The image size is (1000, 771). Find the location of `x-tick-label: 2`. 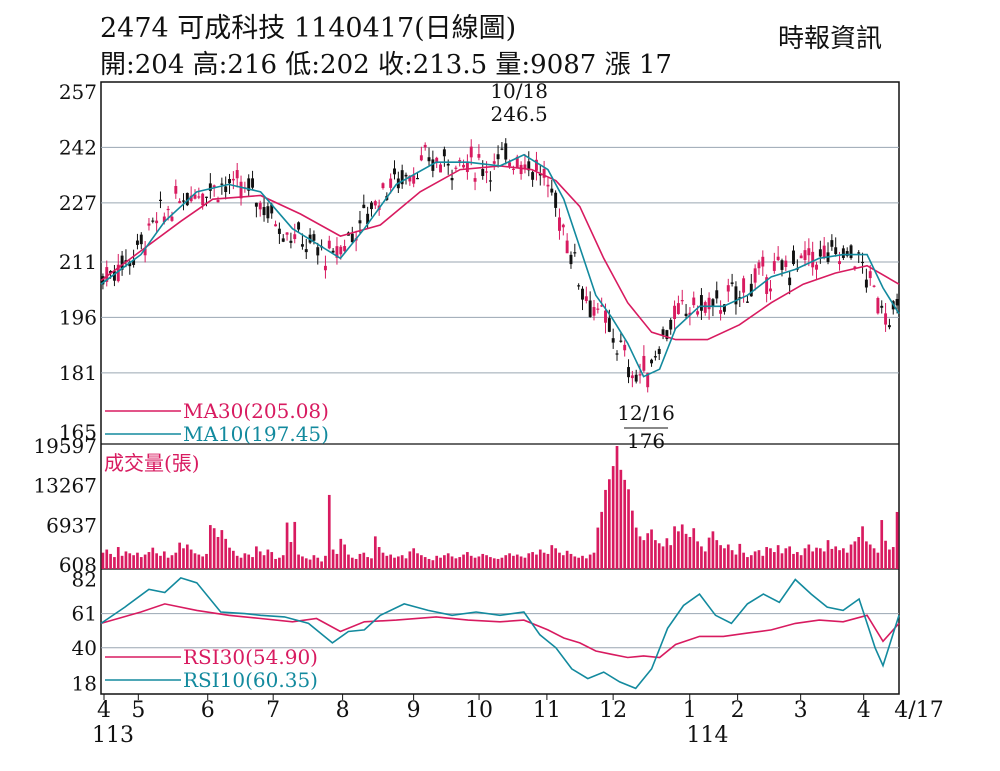

x-tick-label: 2 is located at coordinates (738, 710).